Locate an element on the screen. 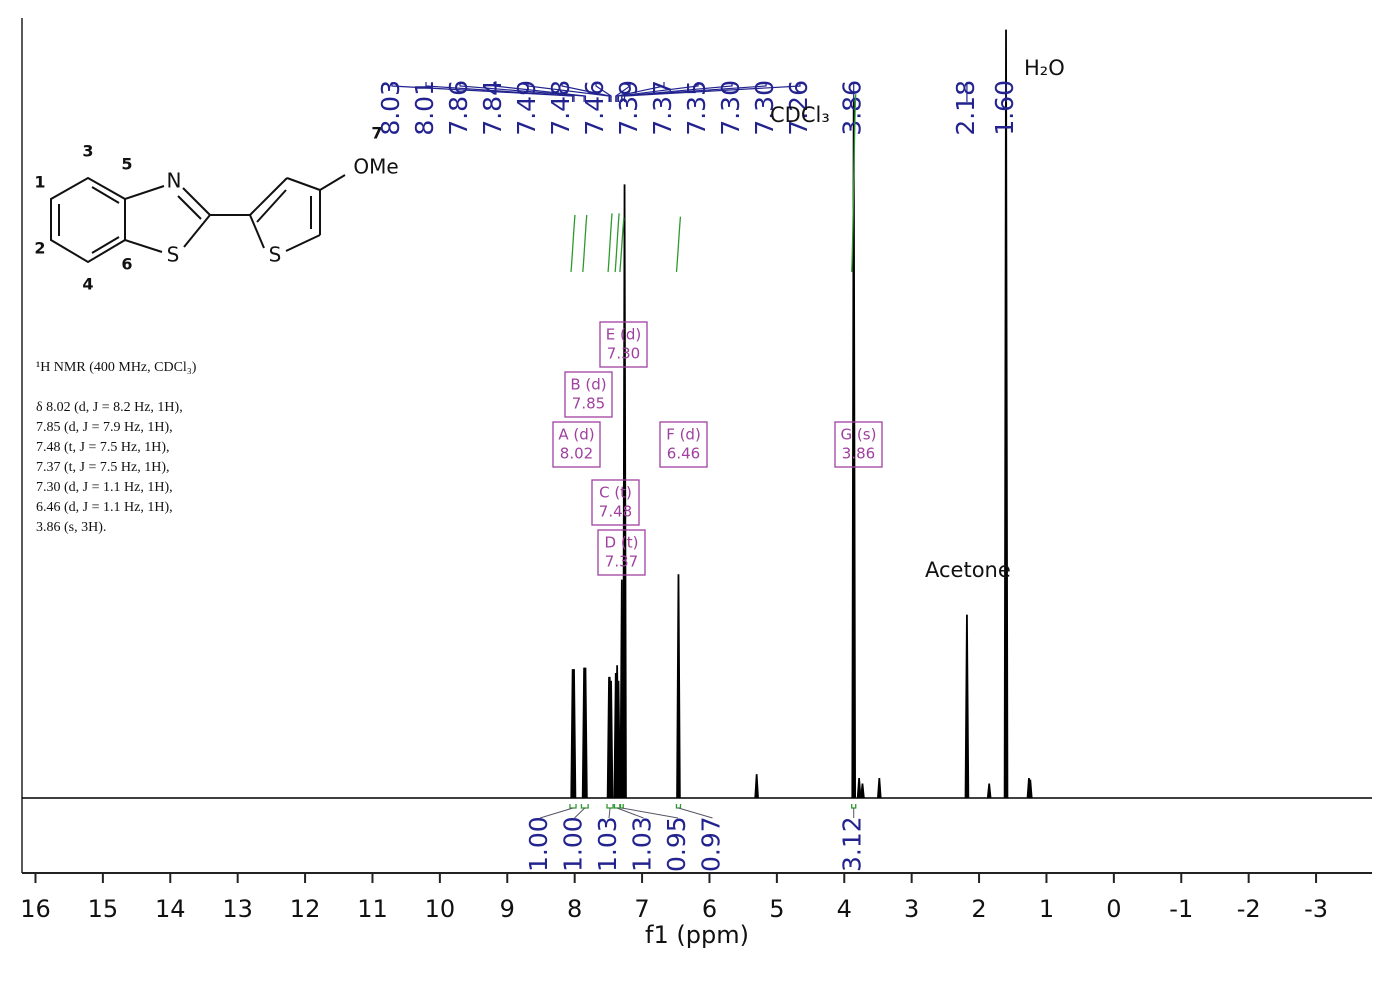  position-number: 7 is located at coordinates (376, 133).